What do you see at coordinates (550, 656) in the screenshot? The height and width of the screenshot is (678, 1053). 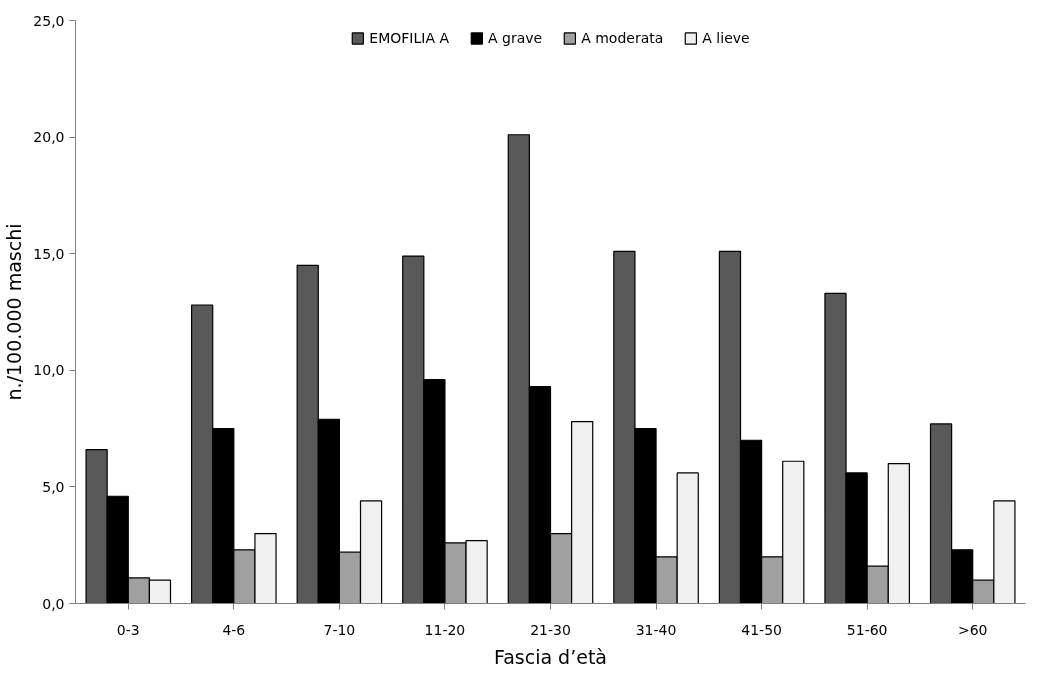 I see `x-axis-title: Fascia d’età` at bounding box center [550, 656].